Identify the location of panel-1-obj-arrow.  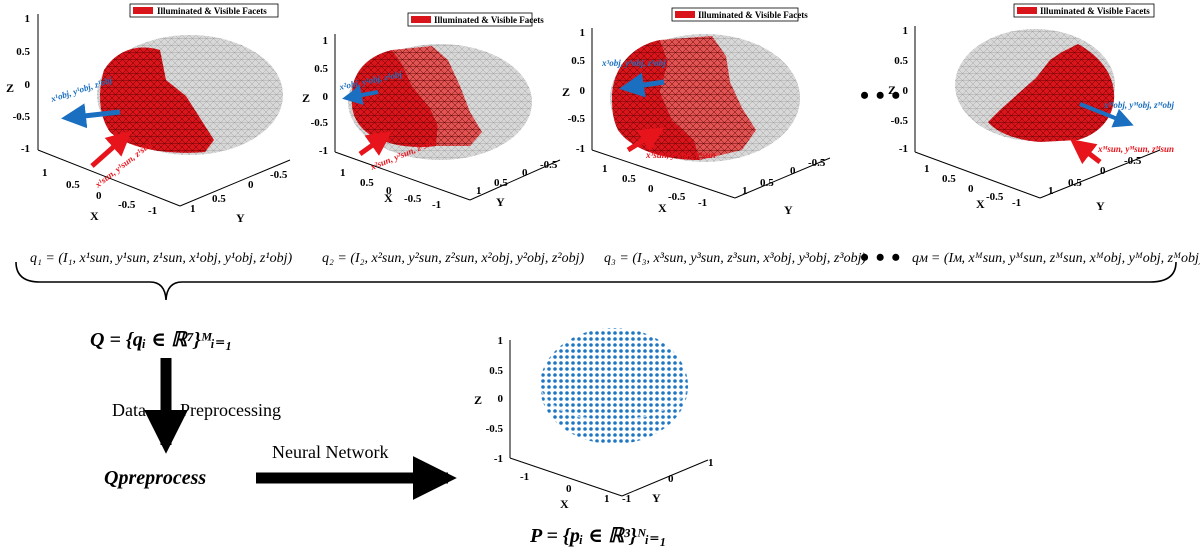
(91, 116).